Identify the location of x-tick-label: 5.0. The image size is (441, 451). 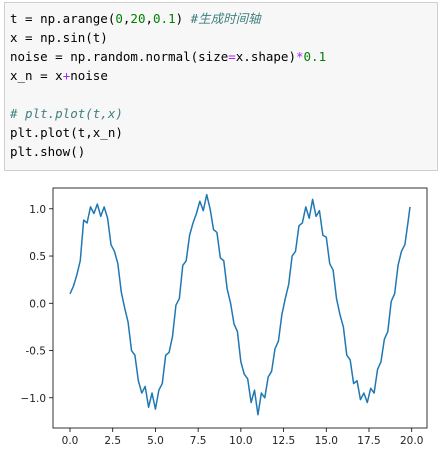
(155, 441).